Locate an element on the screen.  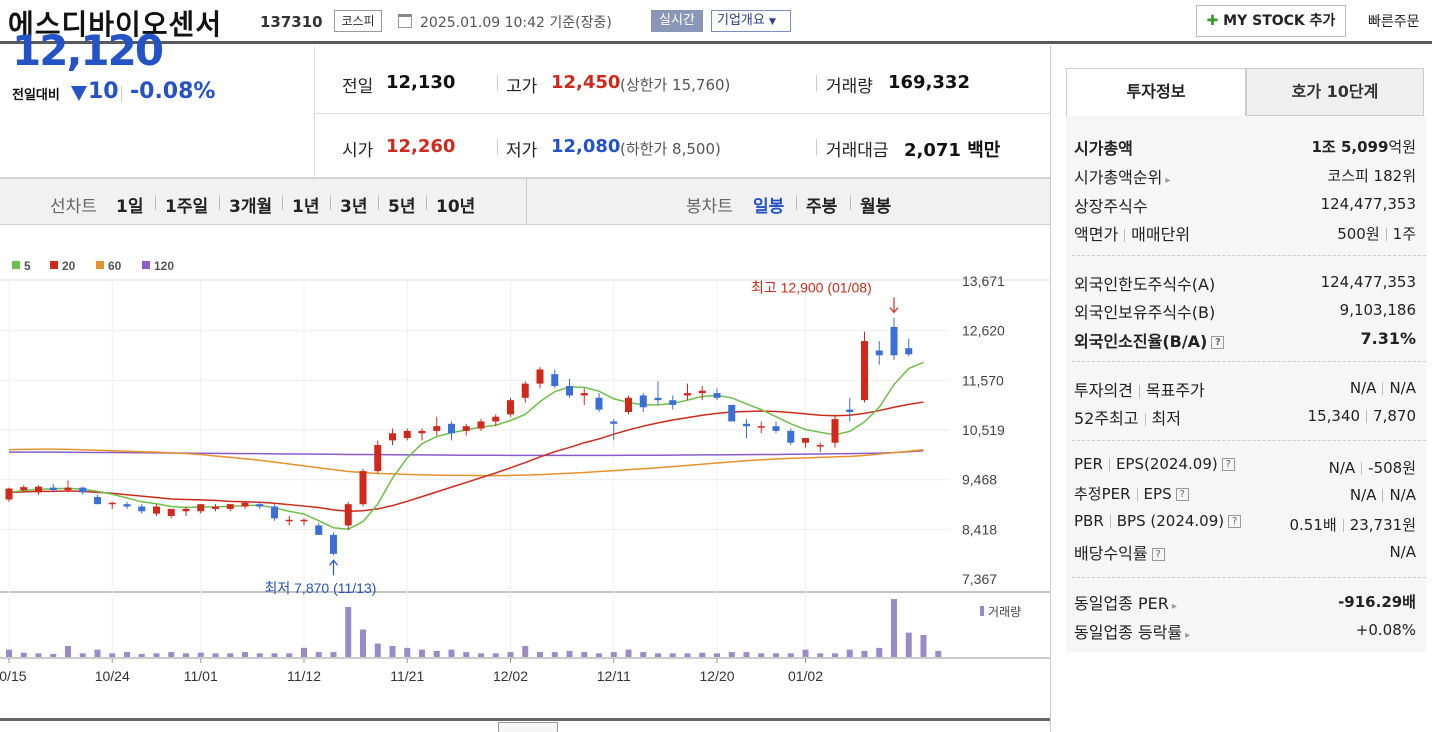
market-cap-rank-link: 시가총액순위 ▸ is located at coordinates (1122, 176).